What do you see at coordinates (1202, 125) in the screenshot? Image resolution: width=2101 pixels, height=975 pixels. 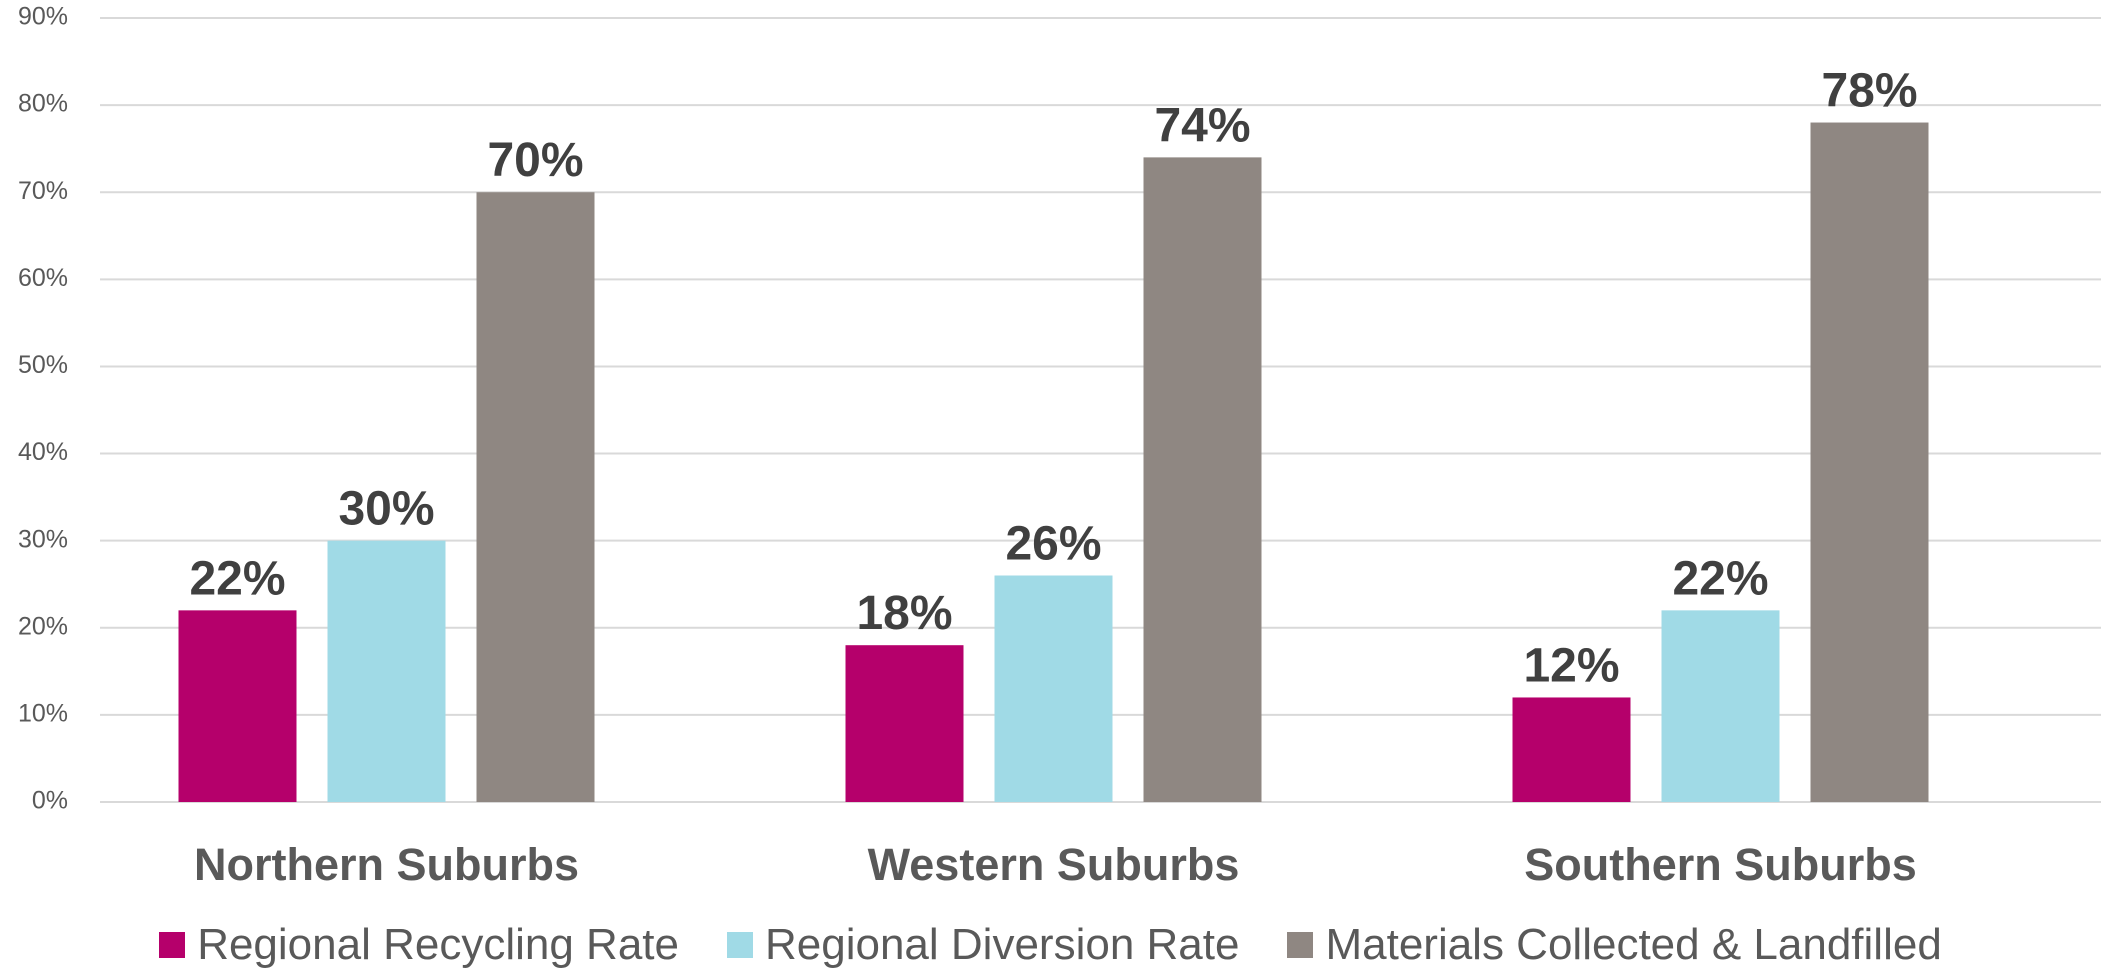 I see `data-label: 74%` at bounding box center [1202, 125].